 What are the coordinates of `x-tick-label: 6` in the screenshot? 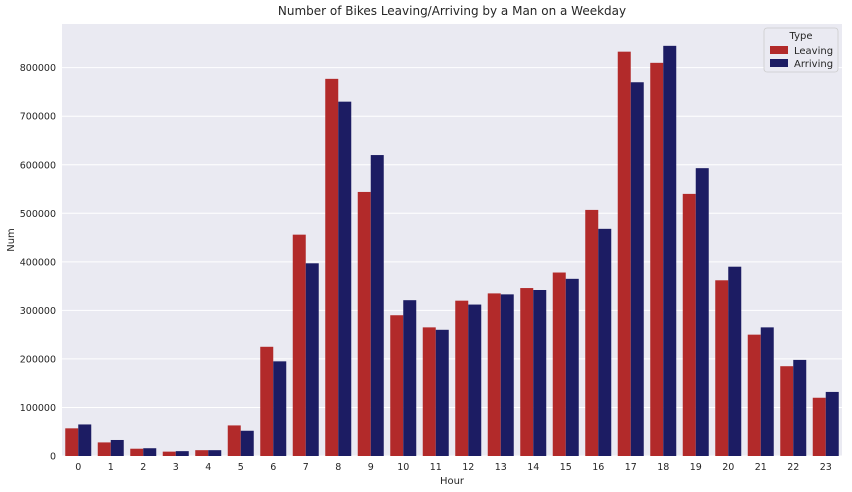 It's located at (273, 467).